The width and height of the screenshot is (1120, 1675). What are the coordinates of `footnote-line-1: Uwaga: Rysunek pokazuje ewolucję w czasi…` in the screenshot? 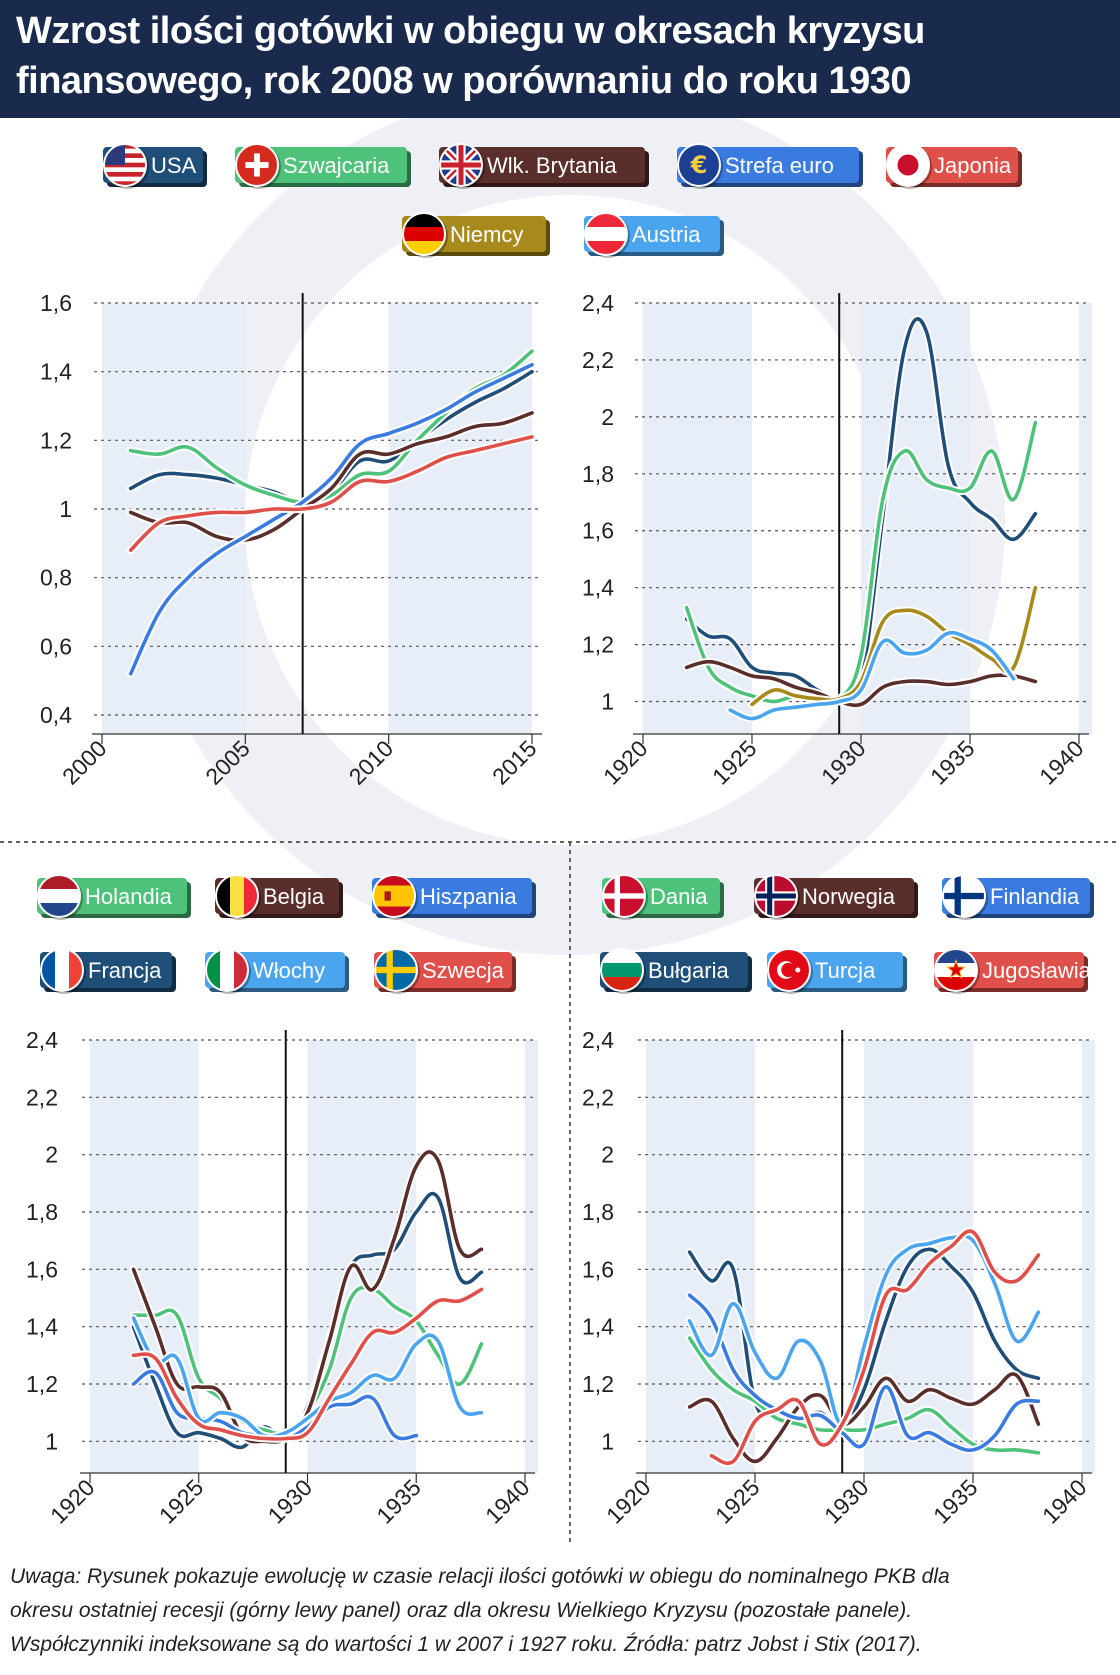 It's located at (480, 1576).